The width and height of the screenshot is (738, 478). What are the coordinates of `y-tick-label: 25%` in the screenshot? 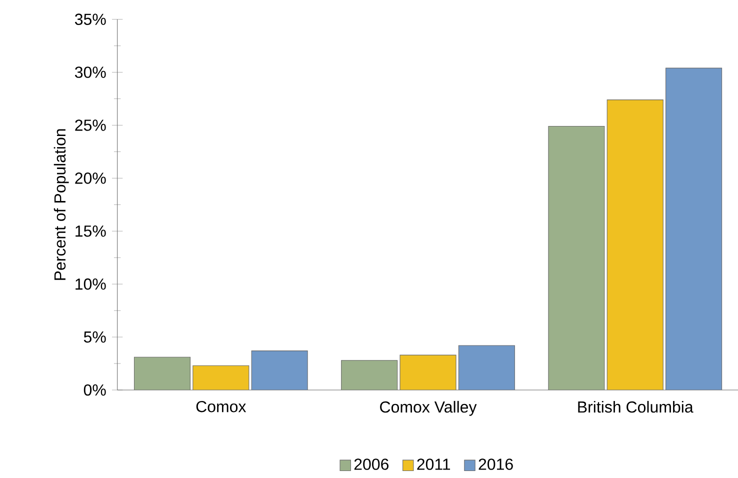 It's located at (90, 125).